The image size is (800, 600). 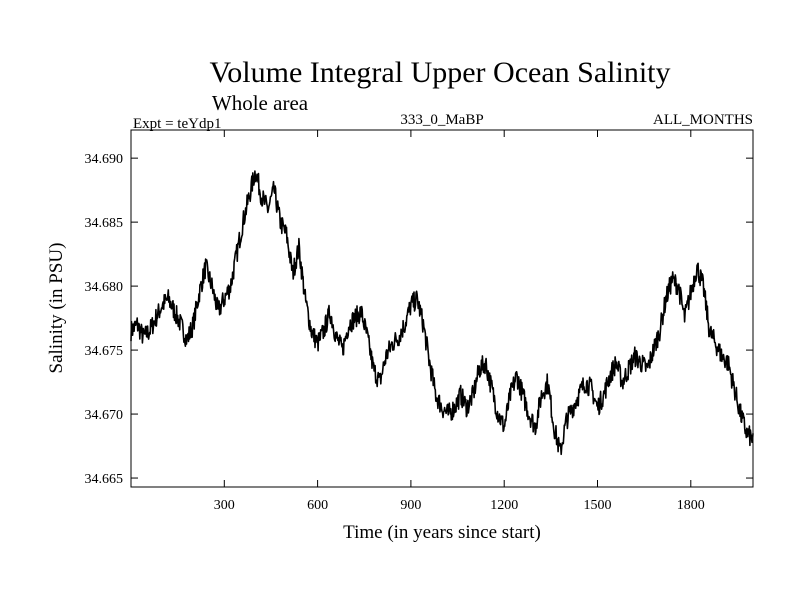 What do you see at coordinates (224, 505) in the screenshot?
I see `x-tick-label: 300` at bounding box center [224, 505].